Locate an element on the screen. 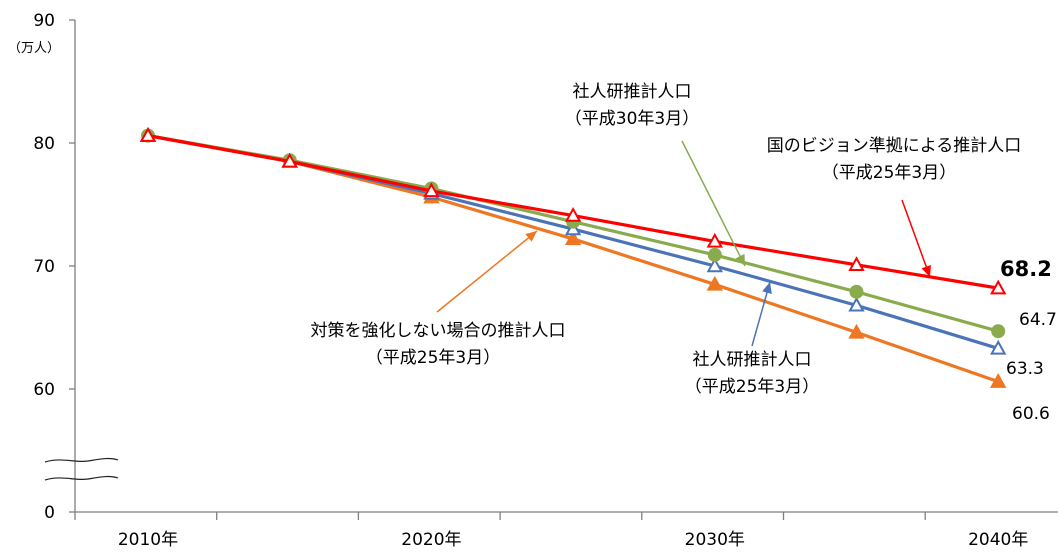  end-value-label: 64.7 is located at coordinates (1038, 320).